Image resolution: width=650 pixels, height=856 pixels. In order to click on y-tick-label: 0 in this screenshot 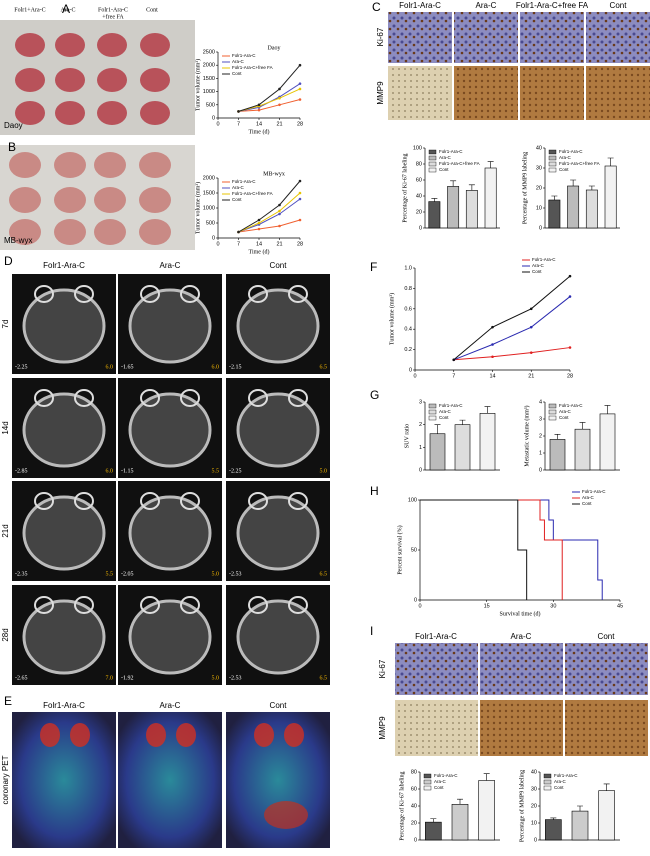, I will do `click(540, 228)`.